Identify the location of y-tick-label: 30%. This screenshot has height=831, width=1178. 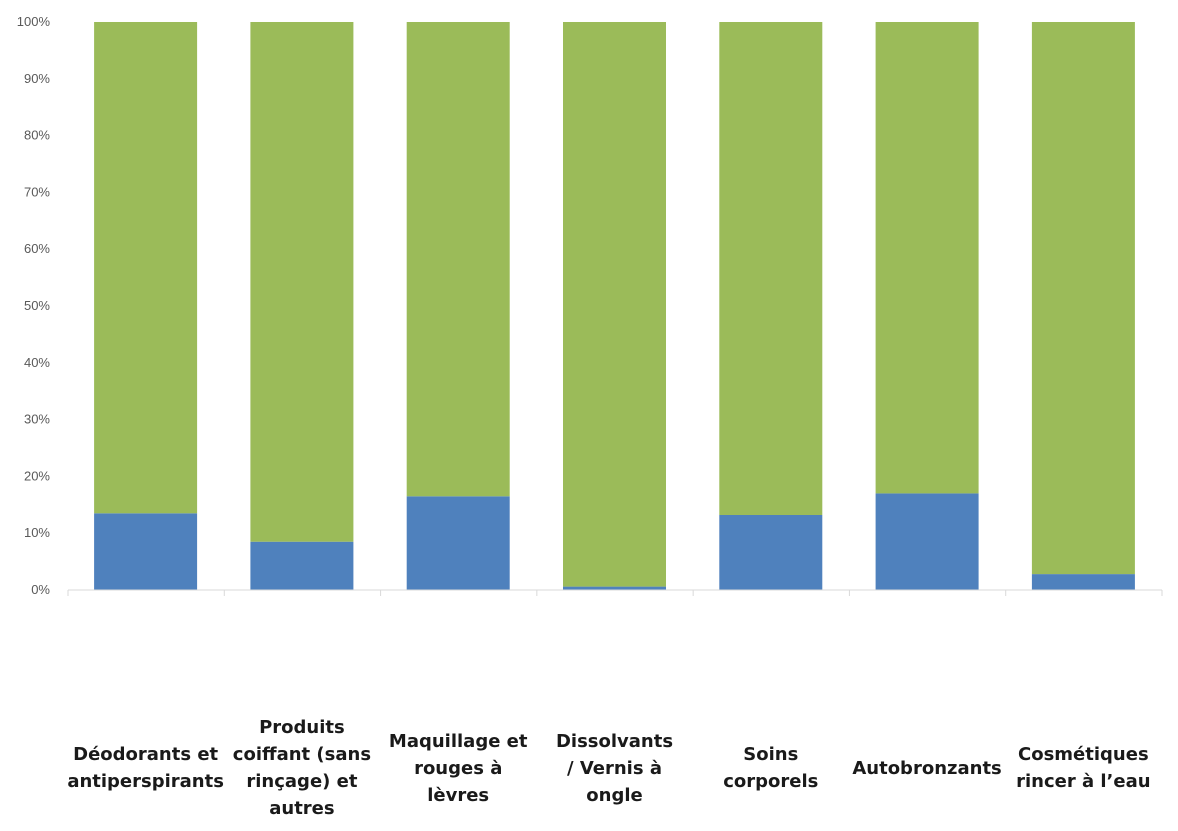
(37, 419).